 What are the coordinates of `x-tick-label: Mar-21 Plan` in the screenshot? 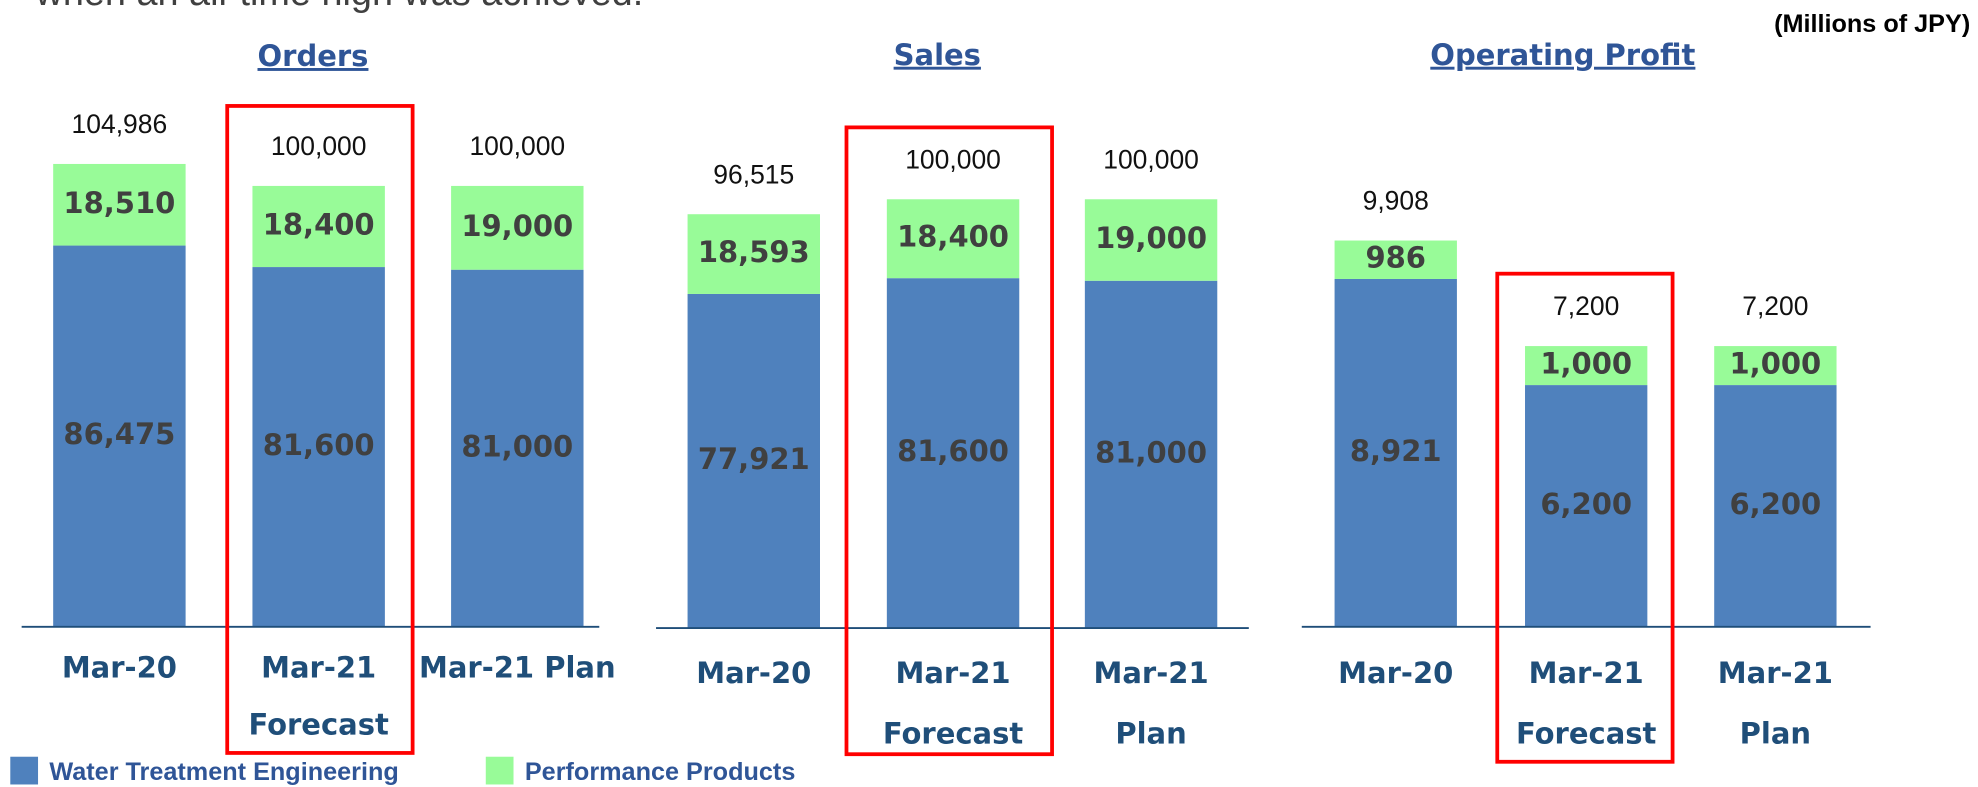 It's located at (517, 668).